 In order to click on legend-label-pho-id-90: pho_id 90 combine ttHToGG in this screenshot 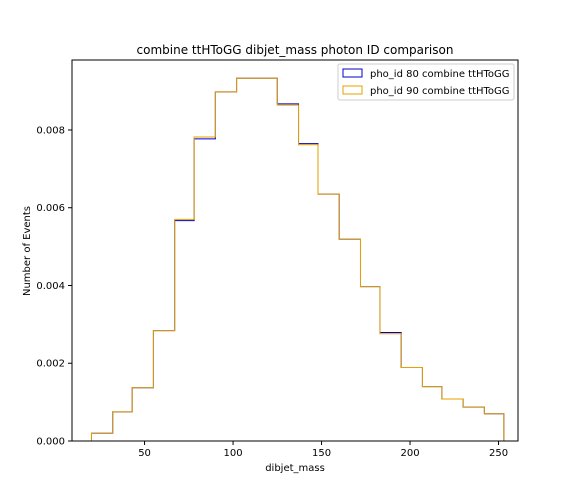, I will do `click(440, 91)`.